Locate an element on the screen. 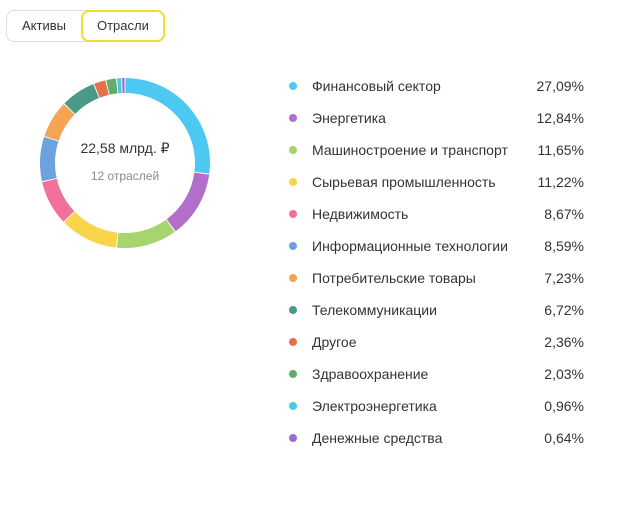 The height and width of the screenshot is (517, 642). sector-count: 12 отраслей is located at coordinates (125, 175).